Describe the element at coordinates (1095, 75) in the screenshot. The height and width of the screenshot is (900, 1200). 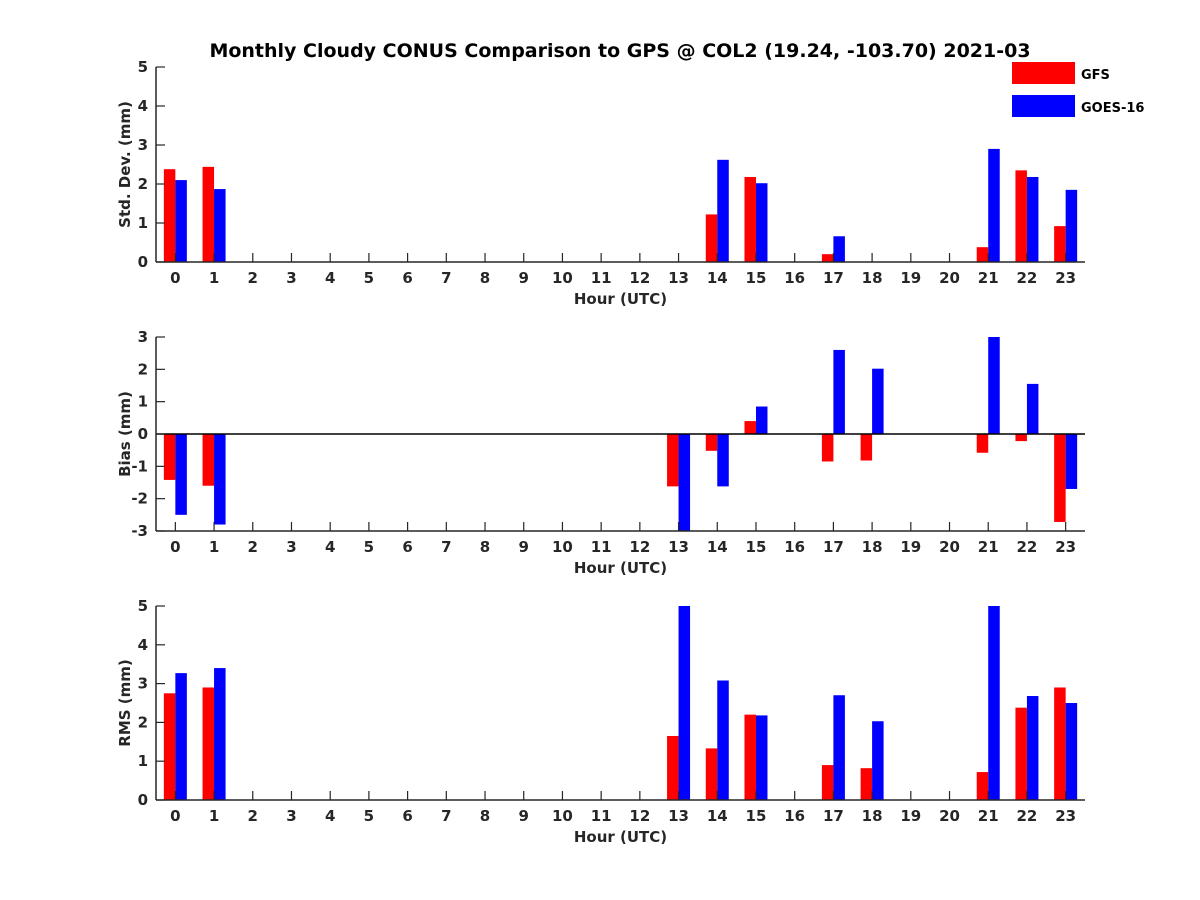
I see `legend-label-gfs: GFS` at that location.